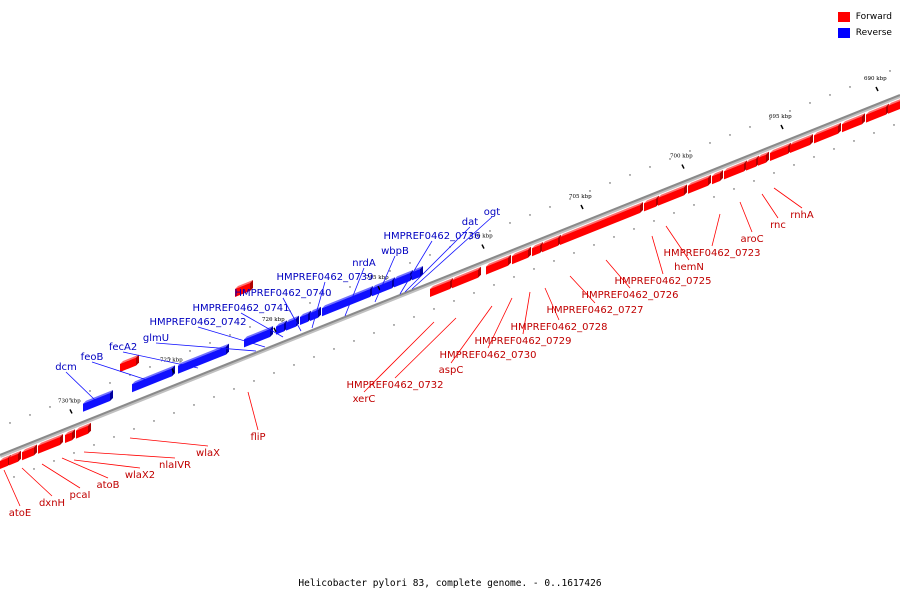 This screenshot has height=600, width=900. I want to click on forward-gene-label: dxnH, so click(52, 503).